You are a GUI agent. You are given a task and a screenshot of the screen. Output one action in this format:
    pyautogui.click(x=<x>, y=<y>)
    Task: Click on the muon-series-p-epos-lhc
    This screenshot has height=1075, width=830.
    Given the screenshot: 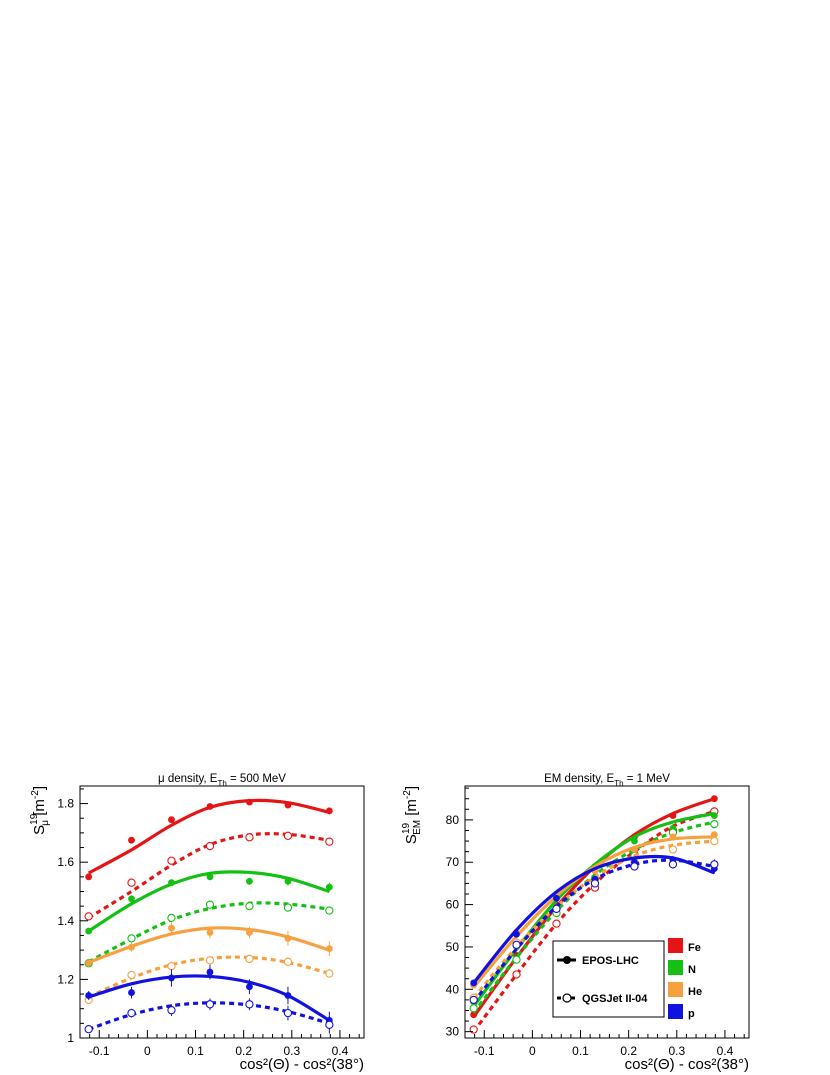 What is the action you would take?
    pyautogui.click(x=209, y=997)
    